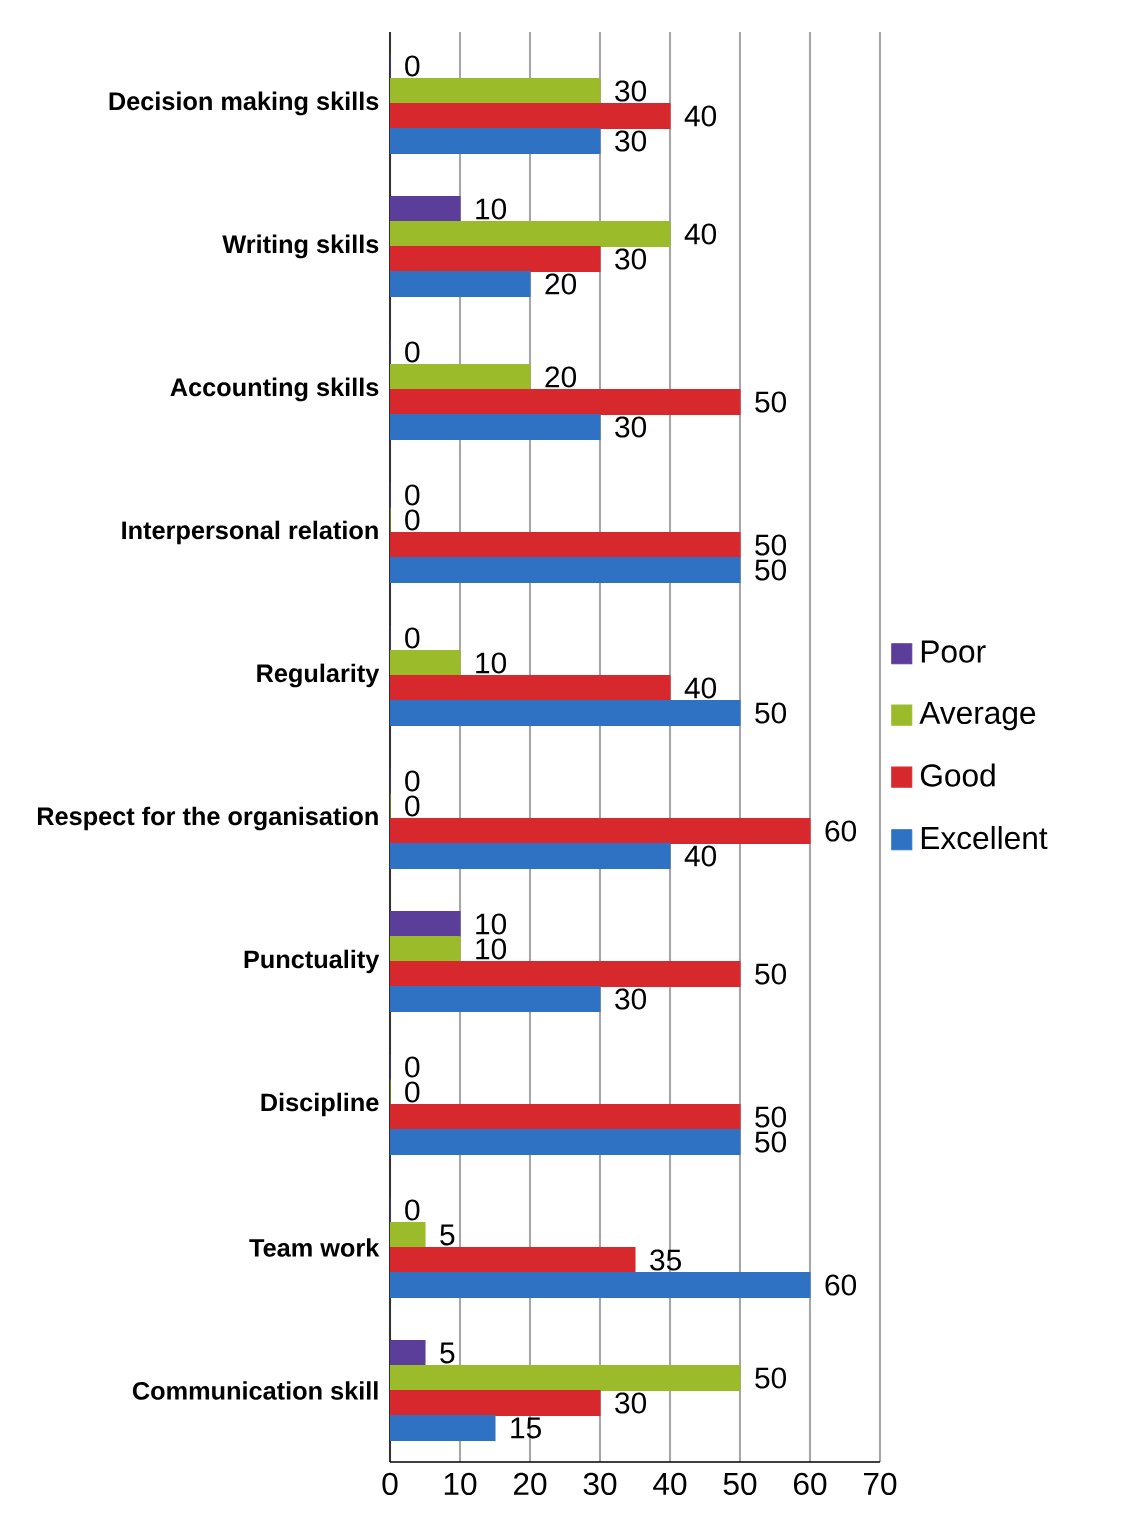 Image resolution: width=1135 pixels, height=1522 pixels. I want to click on y-tick-label: Respect for the organisation, so click(207, 818).